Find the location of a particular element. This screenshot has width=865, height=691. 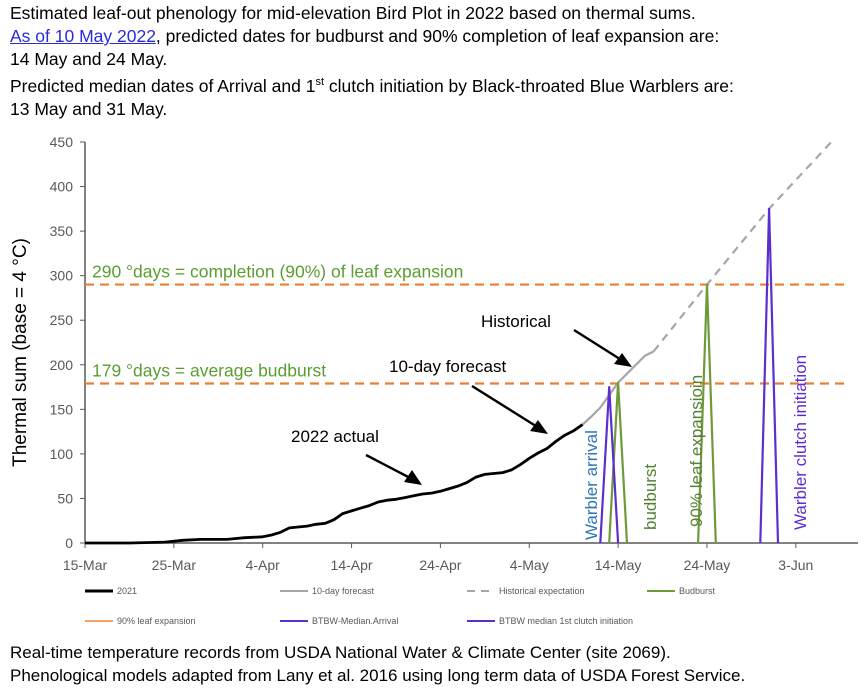

annotation-text: 2022 actual is located at coordinates (335, 436).